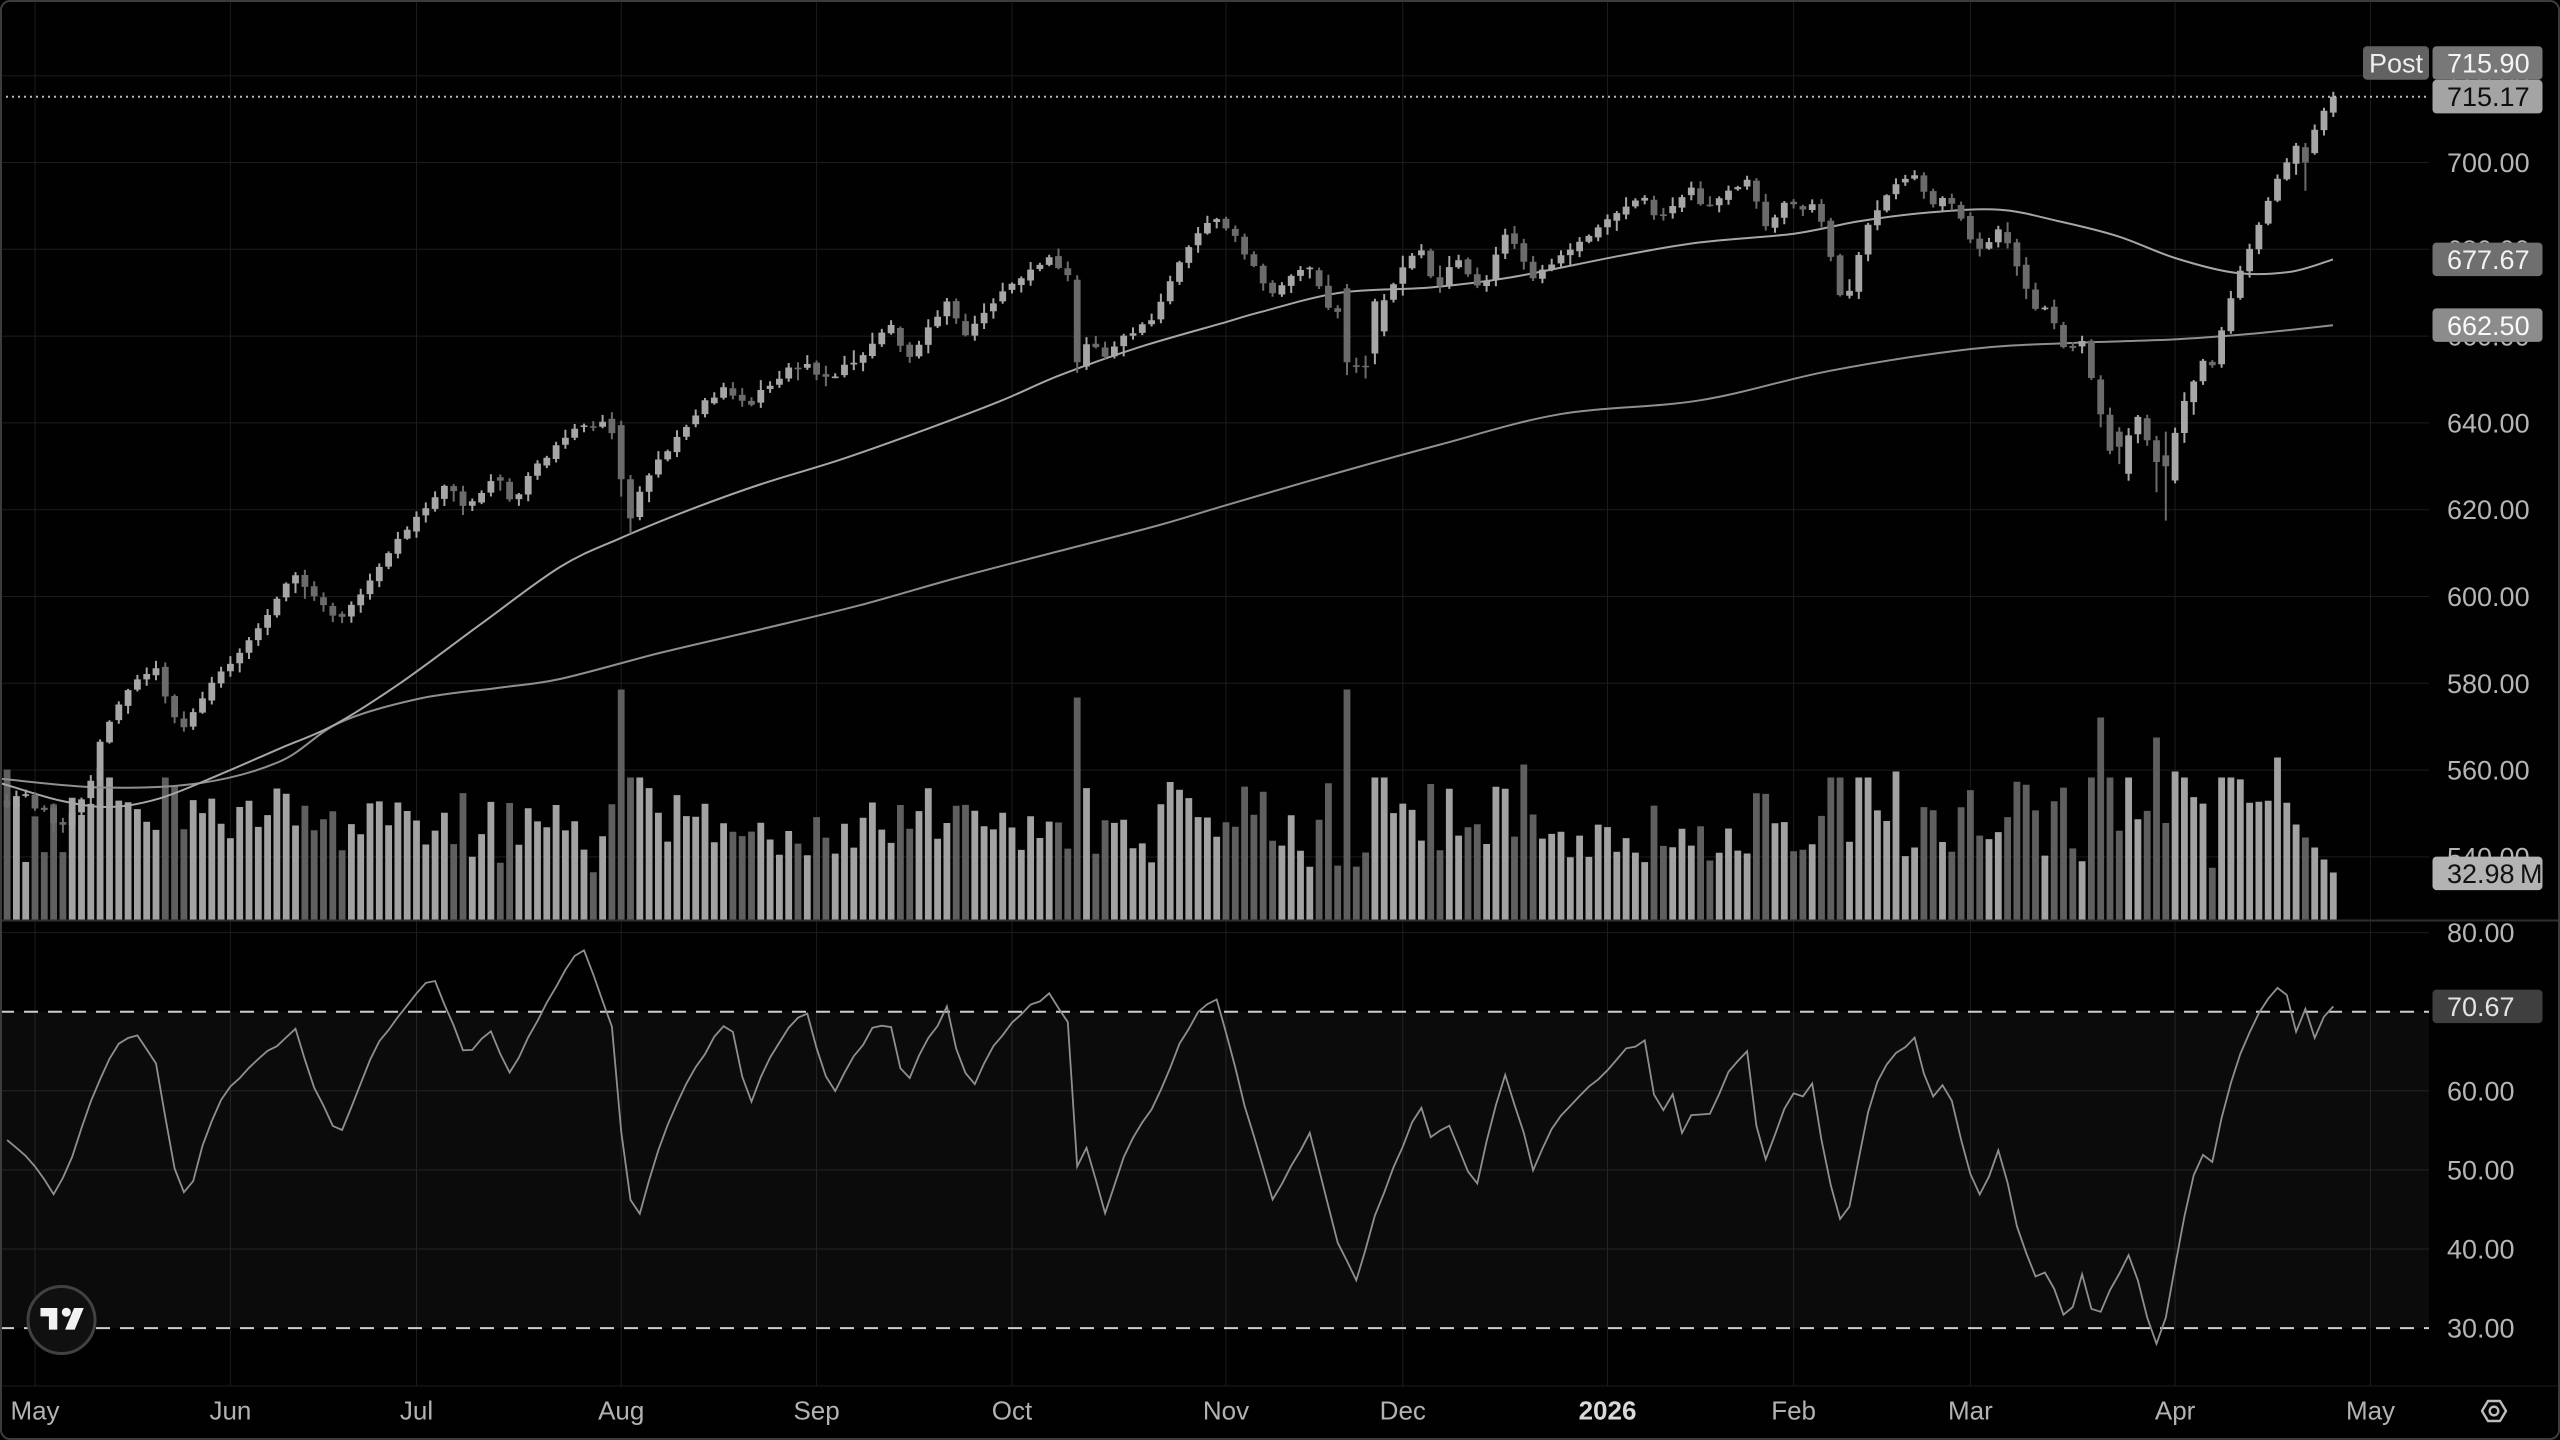 The height and width of the screenshot is (1440, 2560). Describe the element at coordinates (1012, 1411) in the screenshot. I see `svg-text: Oct` at that location.